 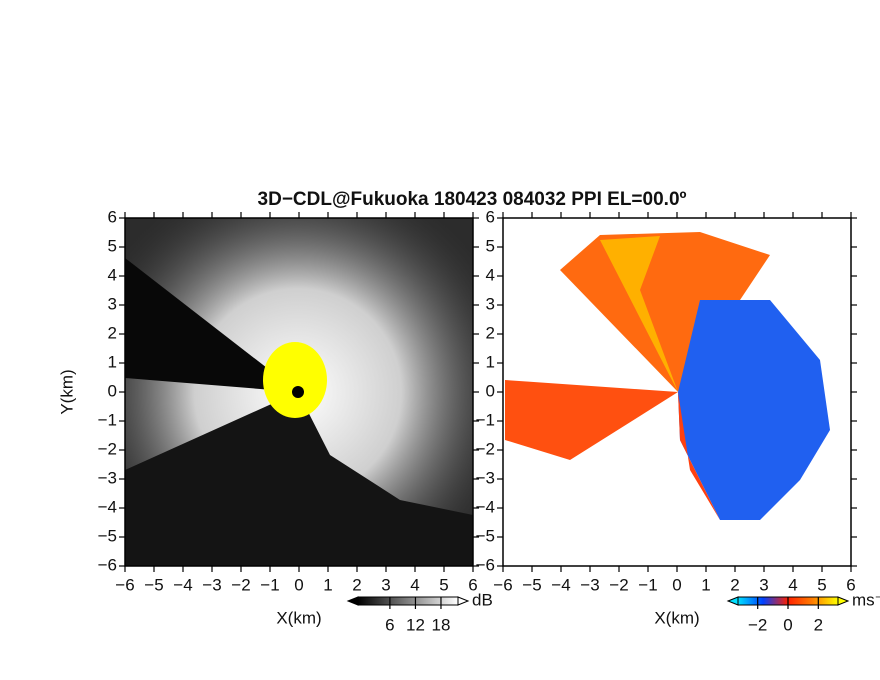 What do you see at coordinates (408, 601) in the screenshot?
I see `colorbar` at bounding box center [408, 601].